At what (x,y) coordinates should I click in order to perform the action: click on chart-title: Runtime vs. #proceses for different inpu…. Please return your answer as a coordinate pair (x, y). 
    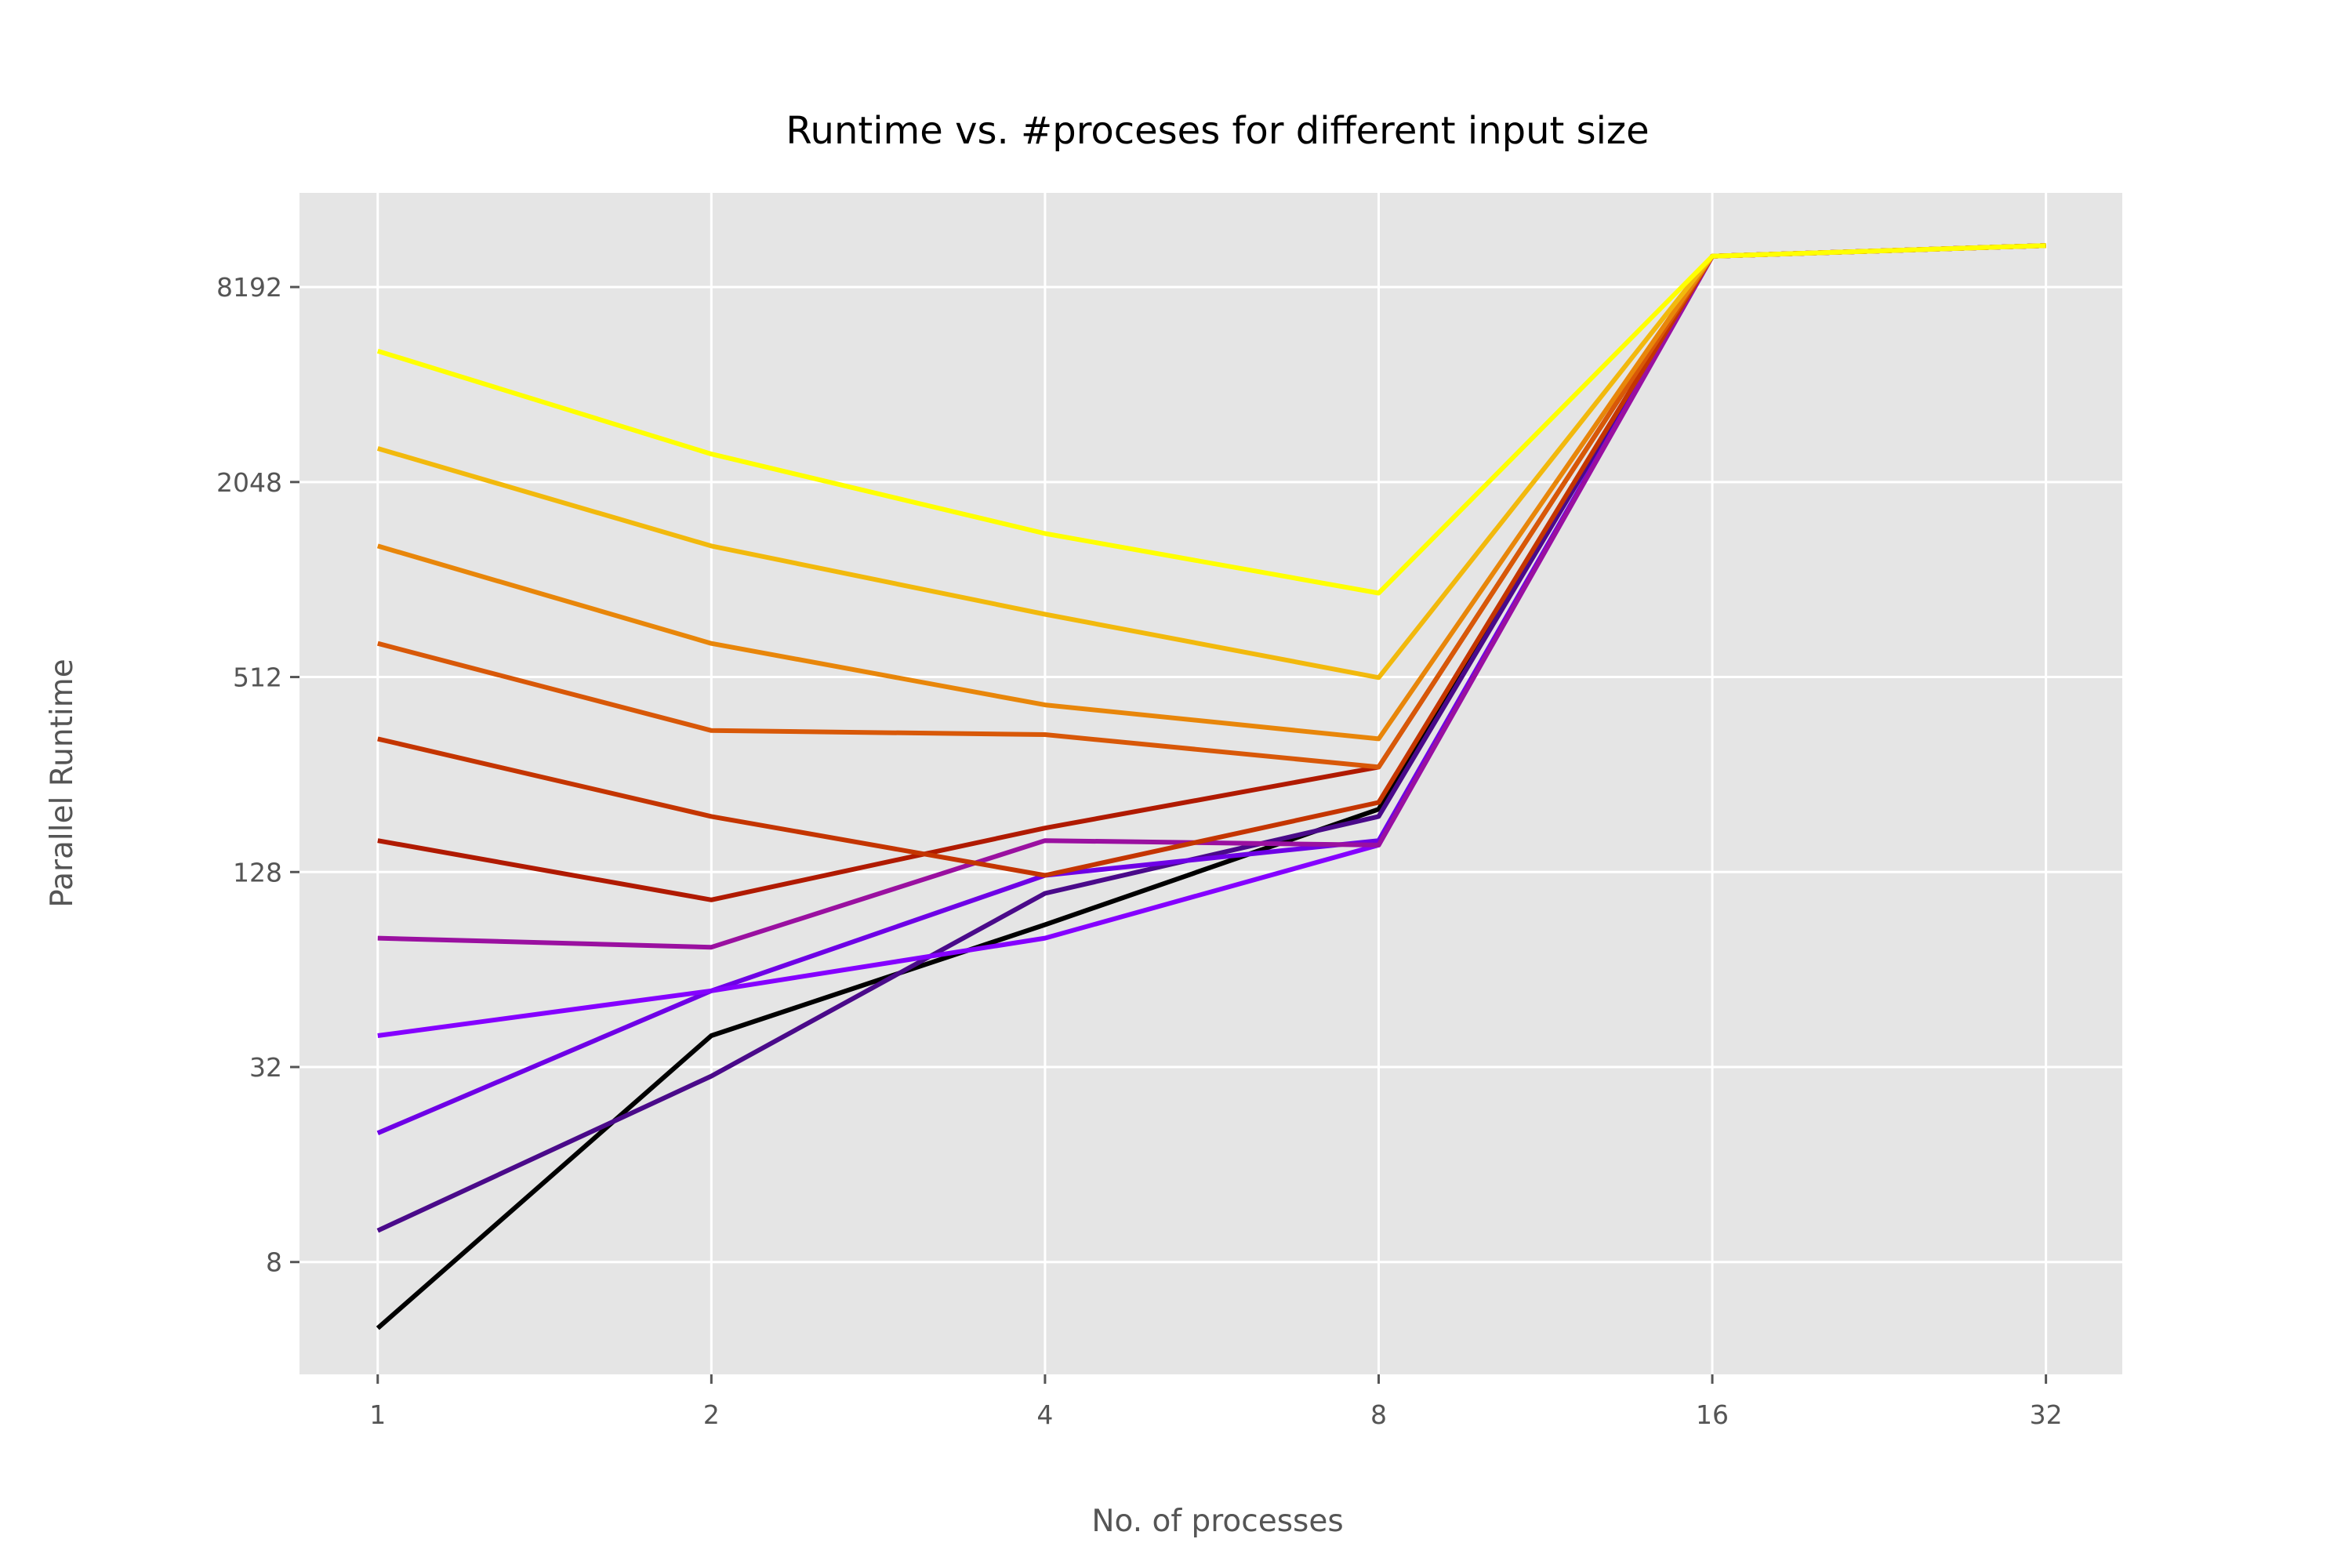
    Looking at the image, I should click on (1217, 131).